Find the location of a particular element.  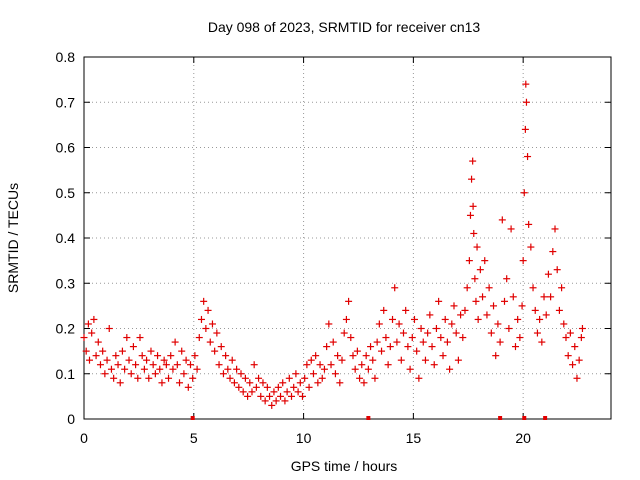

x-tick-label: 20 is located at coordinates (523, 438).